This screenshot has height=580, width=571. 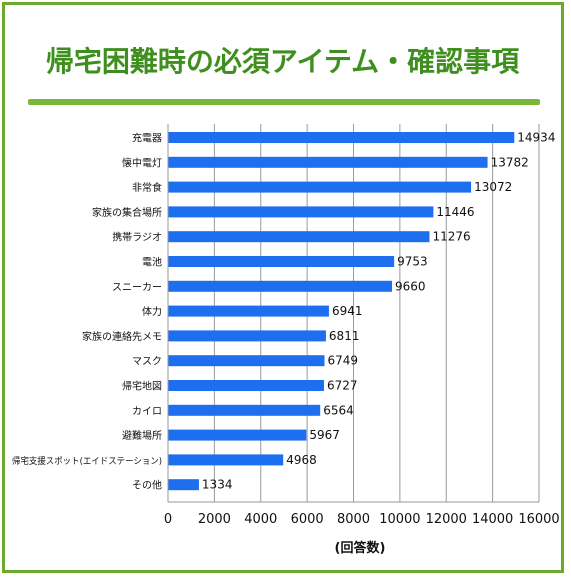 I want to click on category-label: 体力, so click(x=152, y=311).